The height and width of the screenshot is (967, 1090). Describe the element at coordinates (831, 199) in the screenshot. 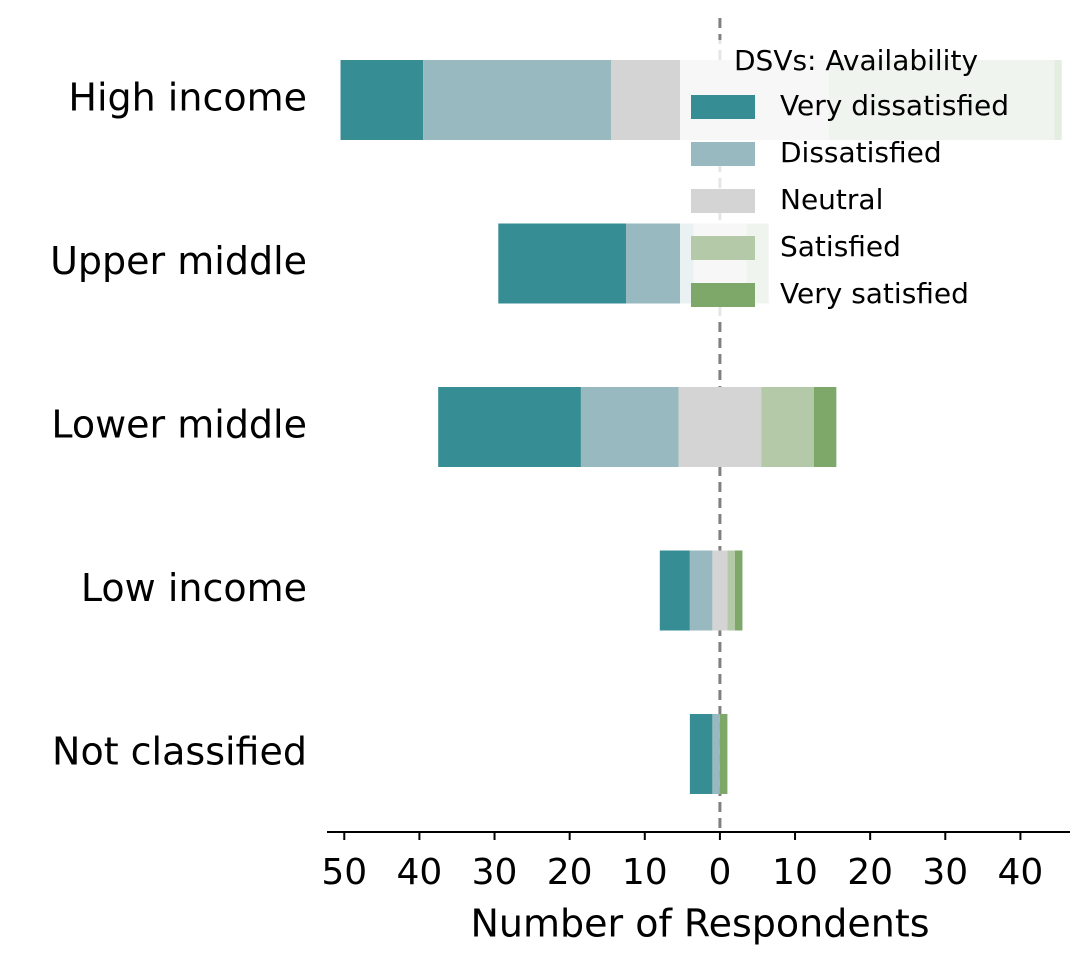

I see `legend-label: Neutral` at that location.